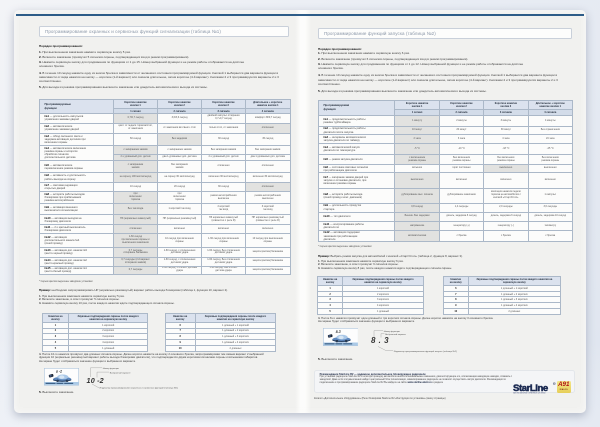  I want to click on svg-text: 0 -2, so click(58, 372).